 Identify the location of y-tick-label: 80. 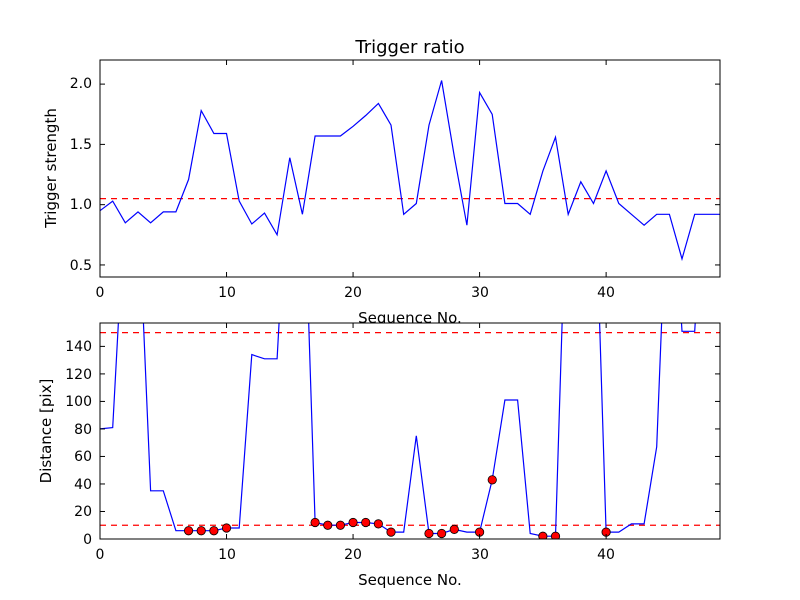
(83, 430).